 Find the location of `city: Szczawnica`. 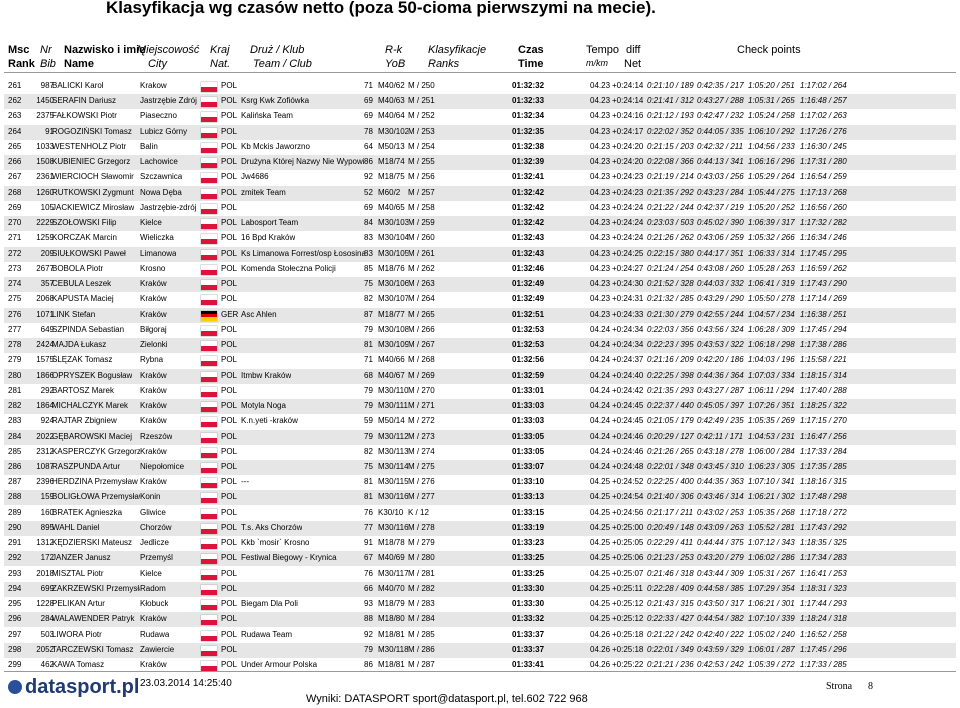

city: Szczawnica is located at coordinates (161, 177).